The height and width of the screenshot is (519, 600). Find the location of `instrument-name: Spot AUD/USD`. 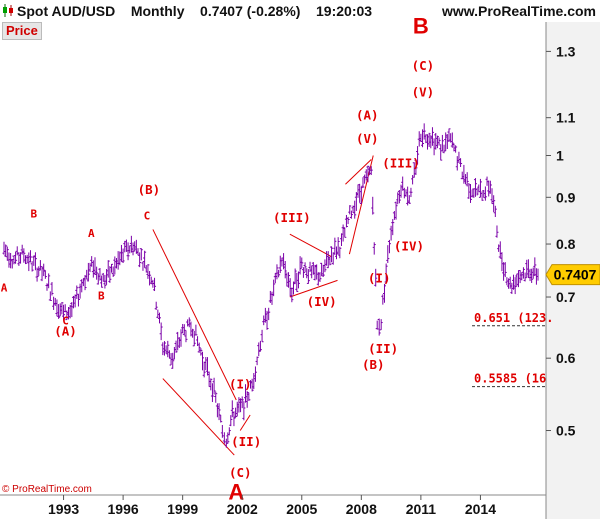

instrument-name: Spot AUD/USD is located at coordinates (66, 11).